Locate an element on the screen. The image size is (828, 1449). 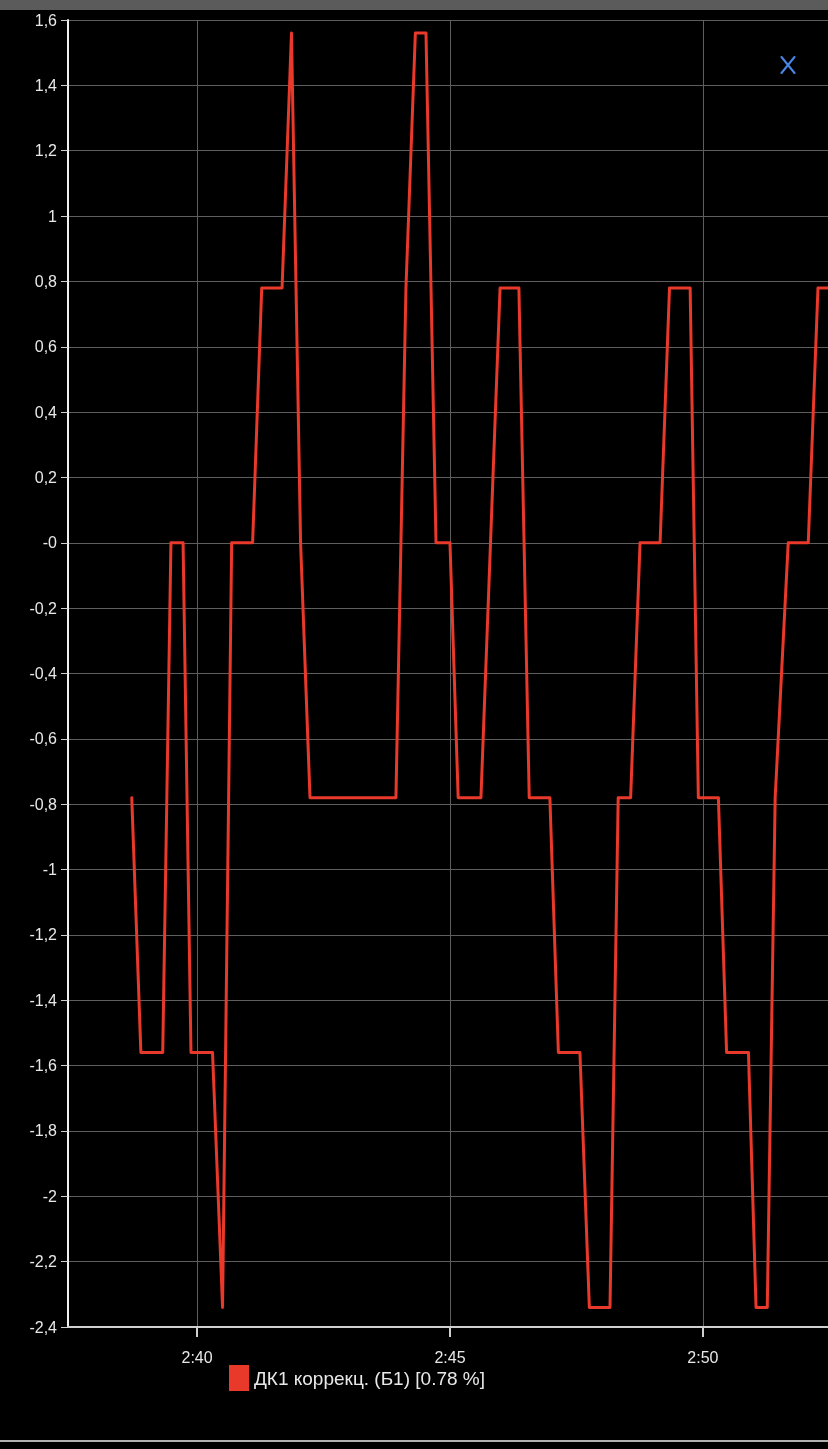
y-tick-label: -2,2 is located at coordinates (43, 1262).